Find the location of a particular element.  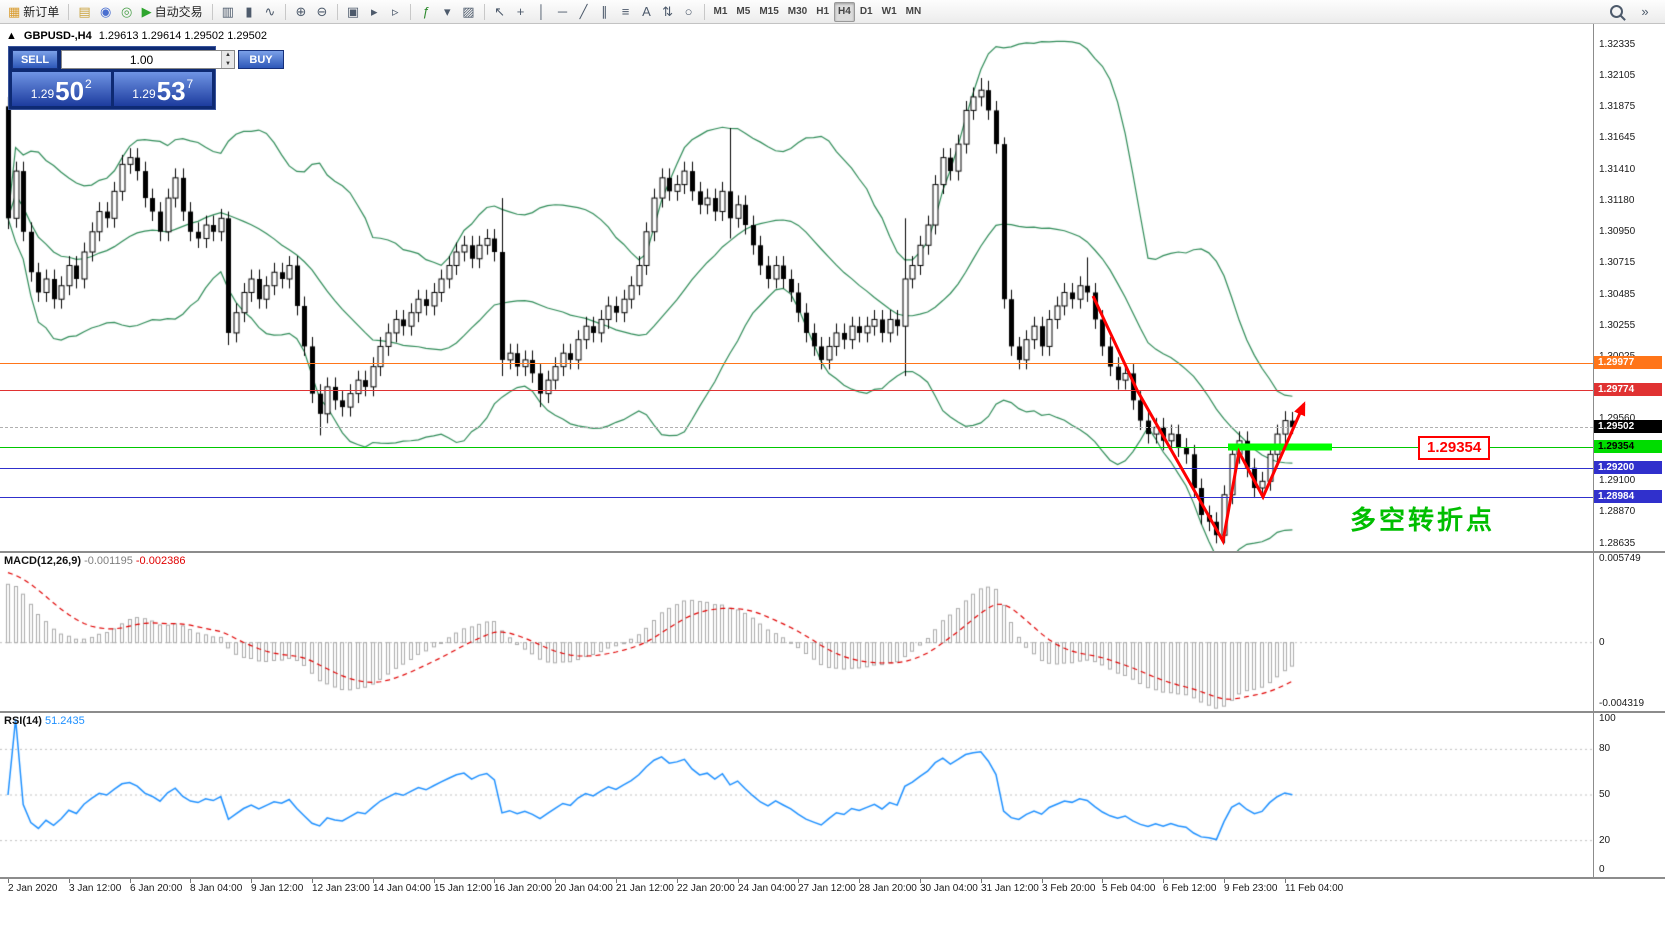

rsi-title: RSI(14) is located at coordinates (23, 721).